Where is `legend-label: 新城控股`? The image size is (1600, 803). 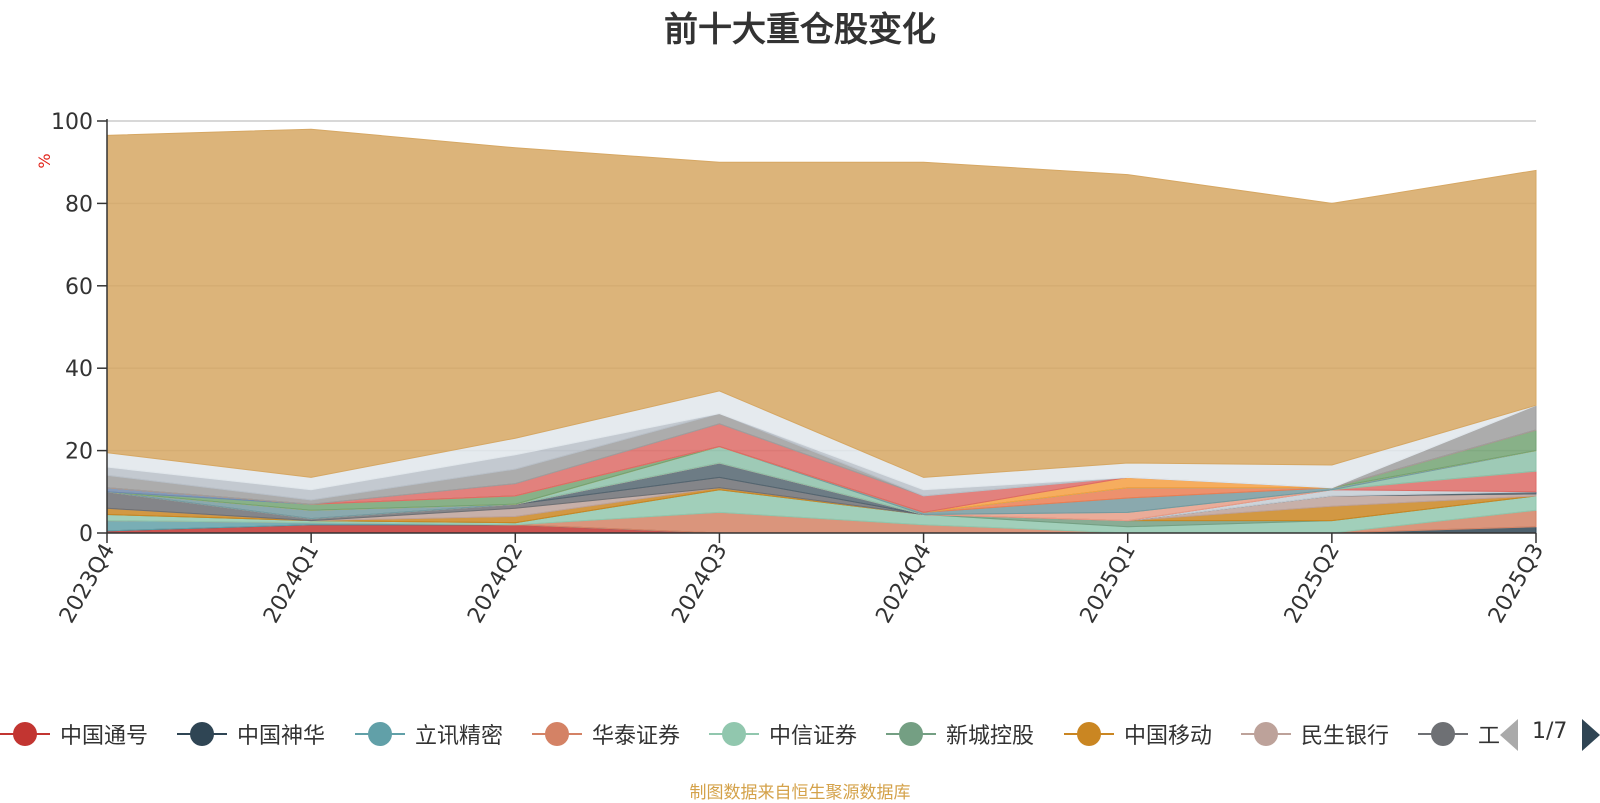
legend-label: 新城控股 is located at coordinates (990, 736).